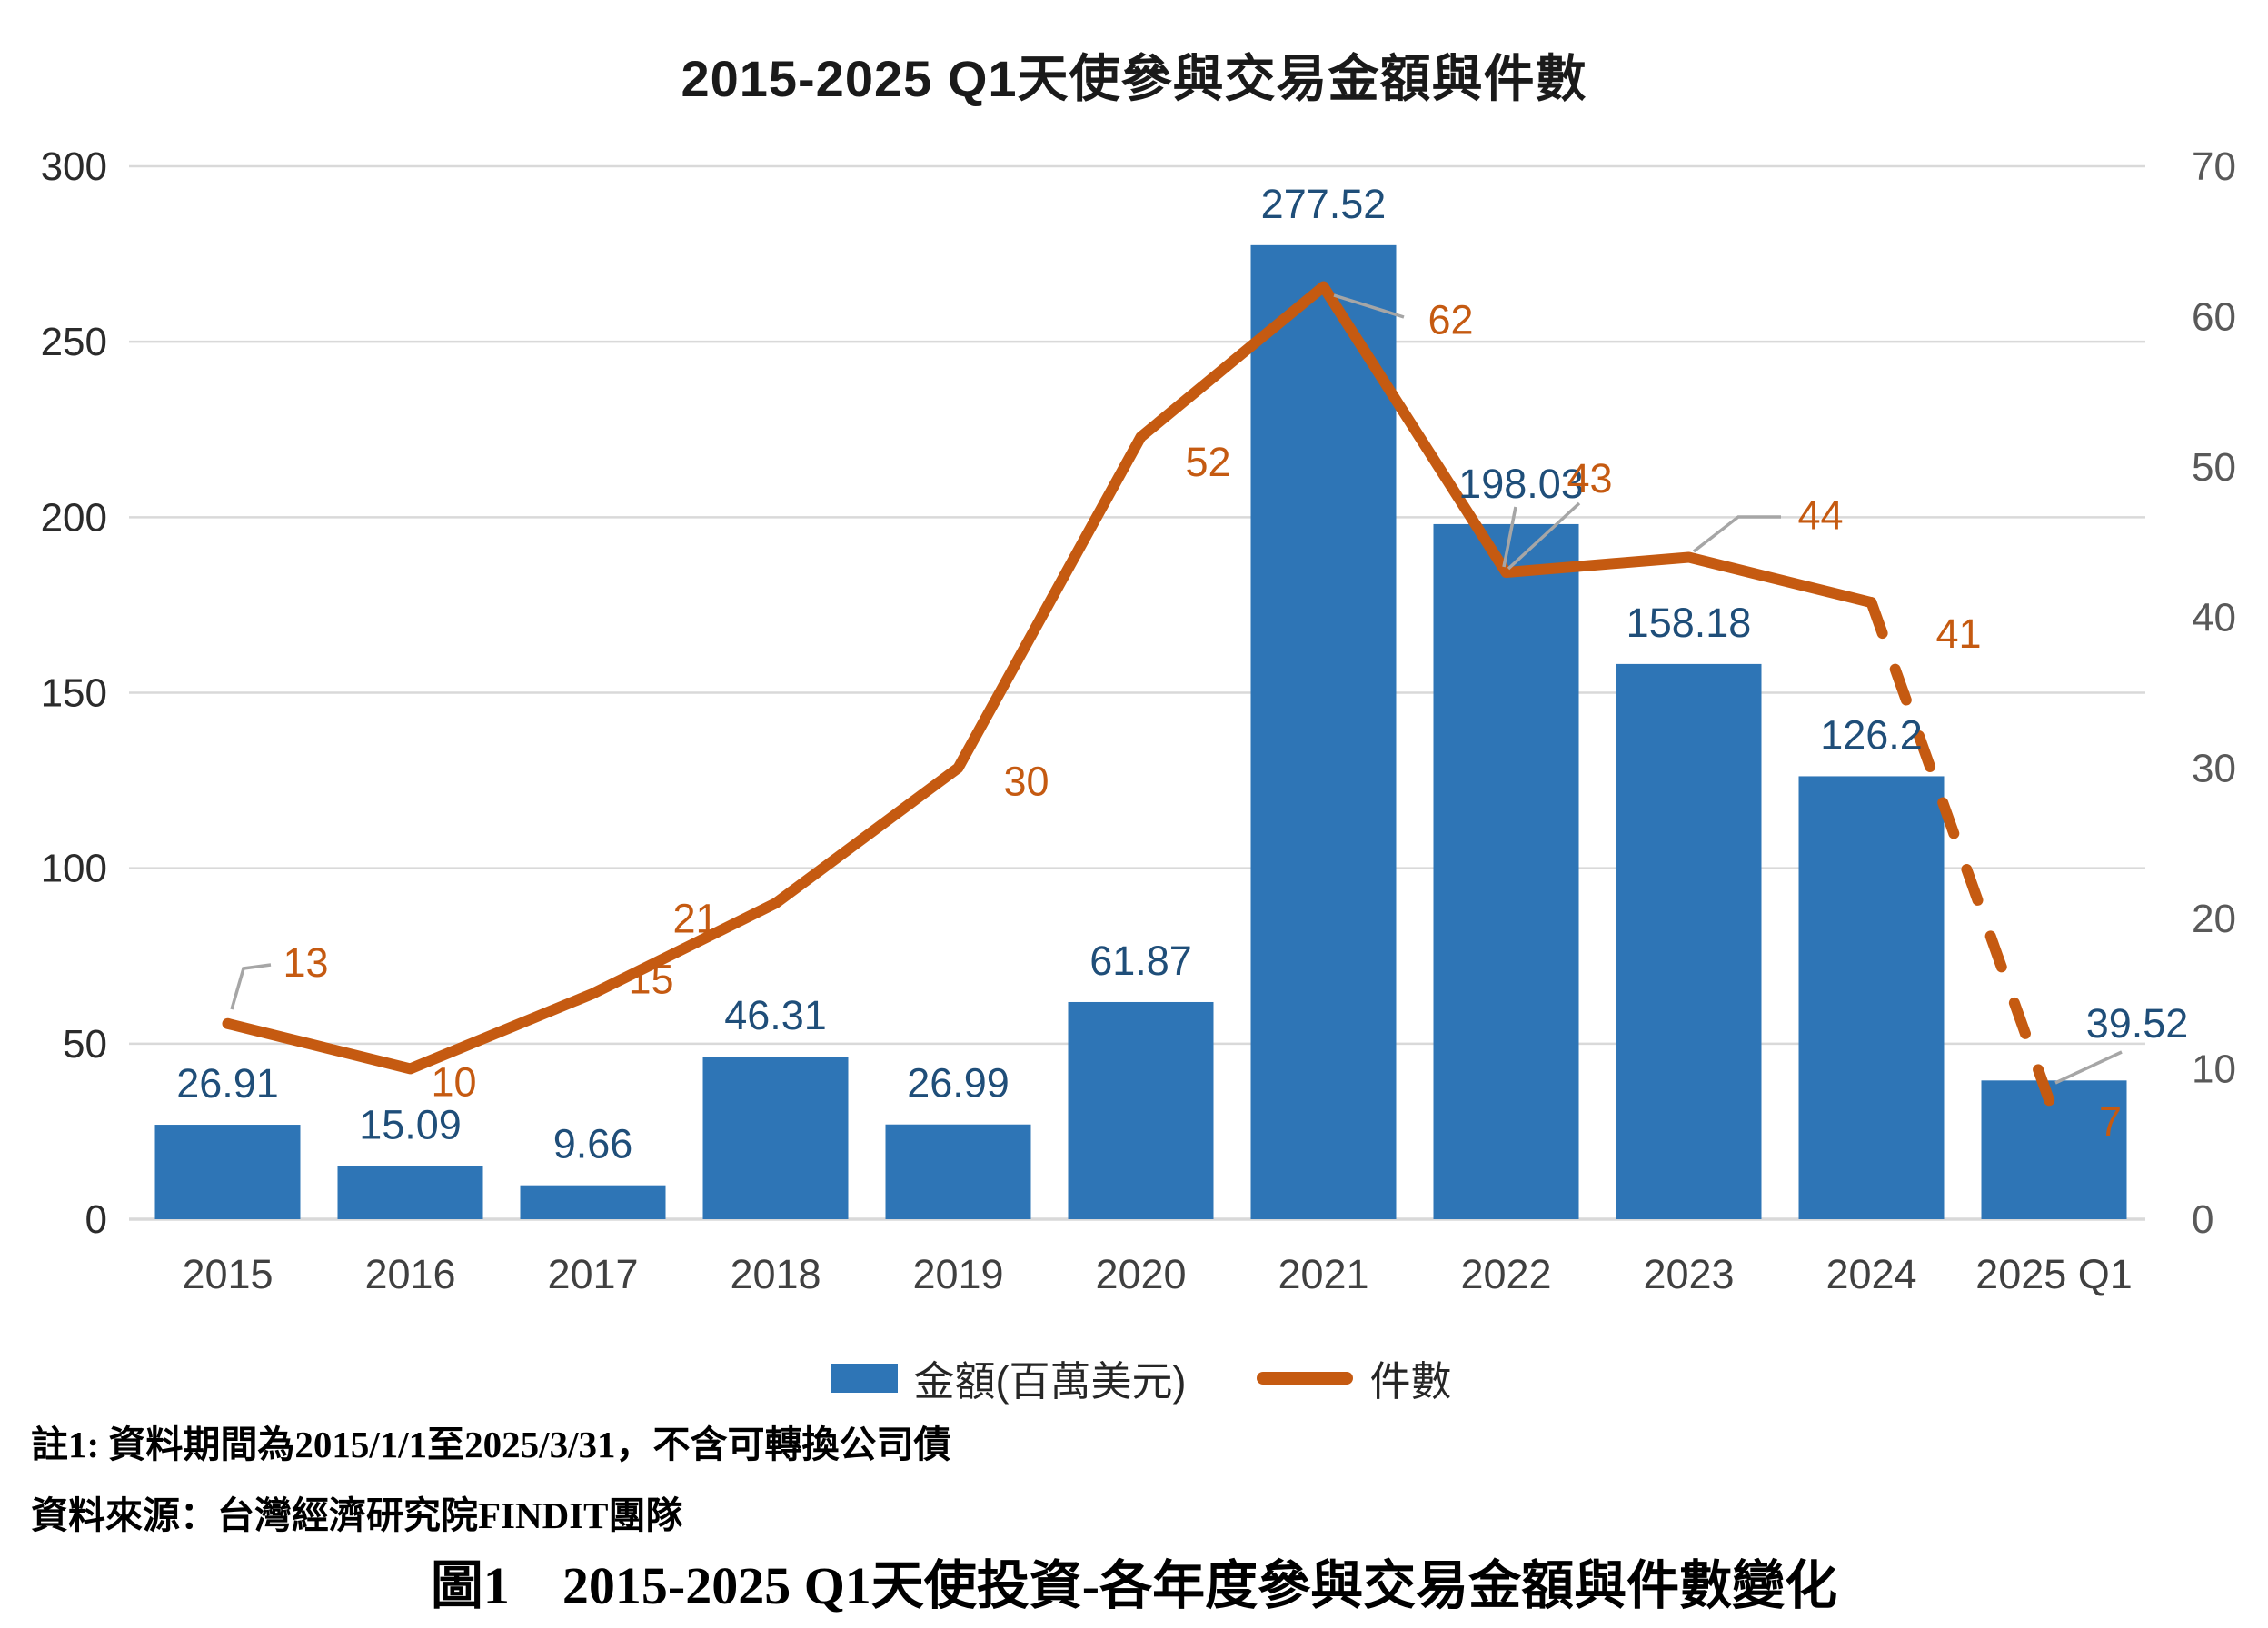 The height and width of the screenshot is (1628, 2268). What do you see at coordinates (1141, 1110) in the screenshot?
I see `bar-2020` at bounding box center [1141, 1110].